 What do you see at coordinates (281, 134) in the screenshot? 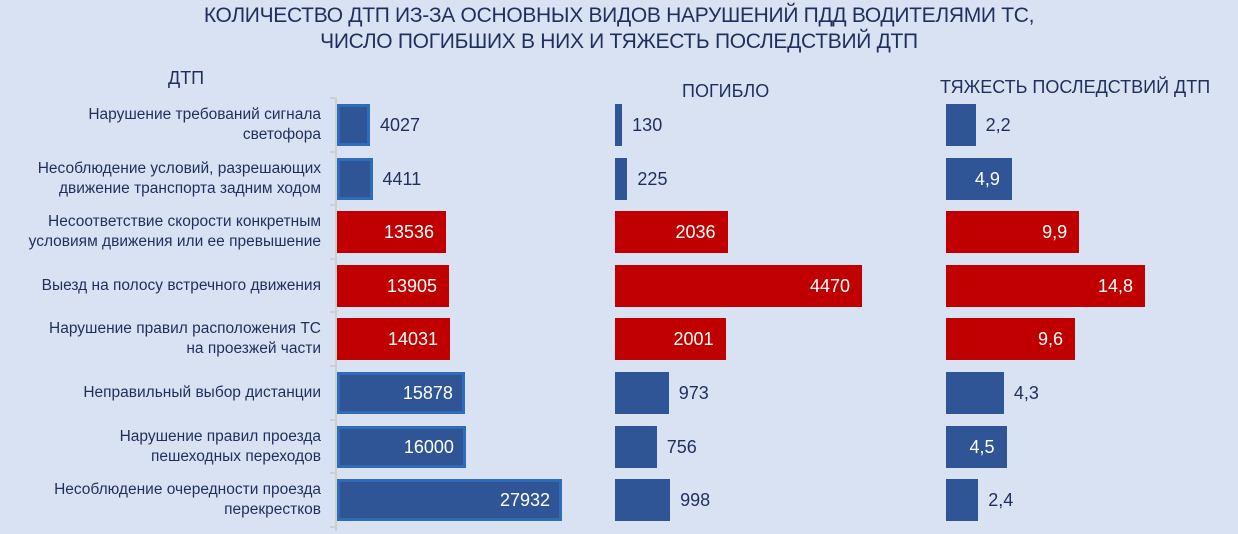
I see `category-label-line2: светофора` at bounding box center [281, 134].